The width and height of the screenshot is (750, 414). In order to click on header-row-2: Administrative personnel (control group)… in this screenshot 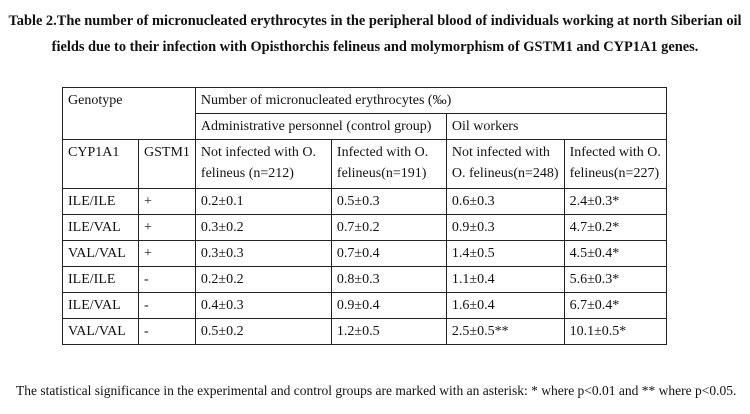, I will do `click(365, 126)`.